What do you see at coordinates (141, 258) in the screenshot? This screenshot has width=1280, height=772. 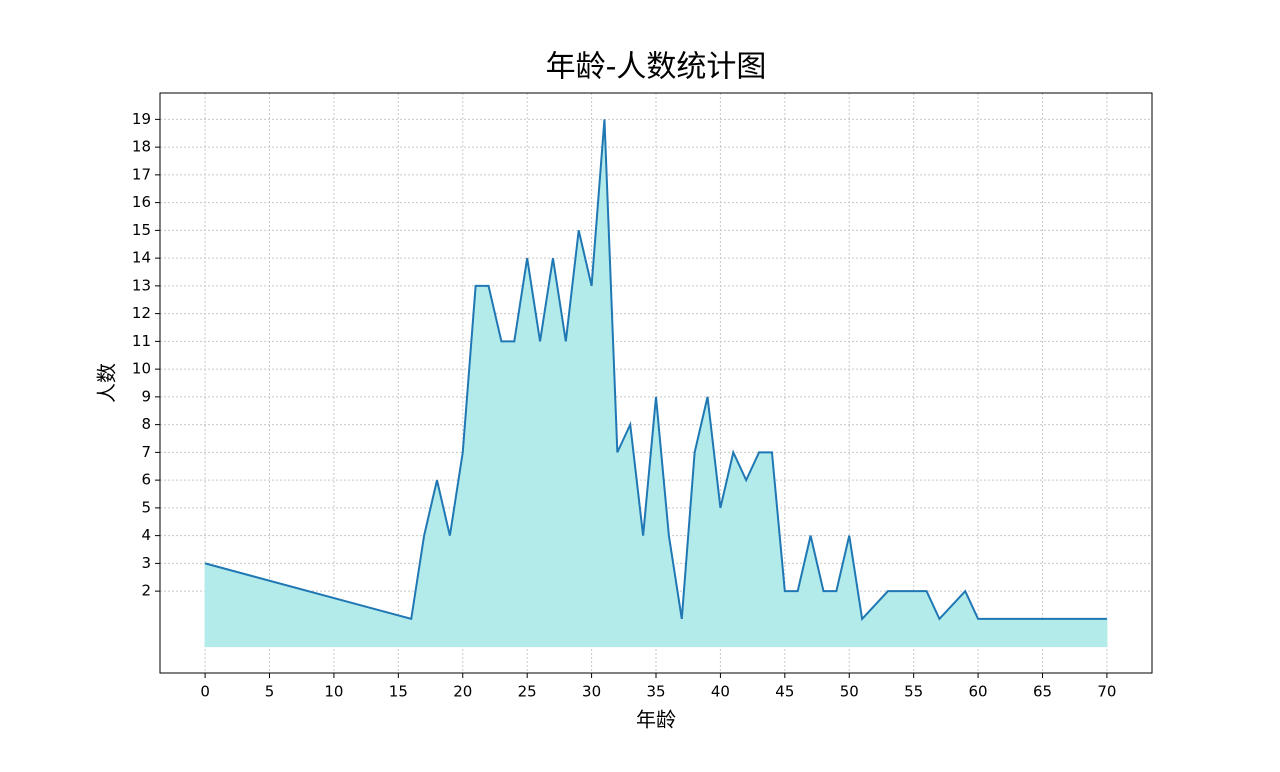 I see `y-tick-label: 14` at bounding box center [141, 258].